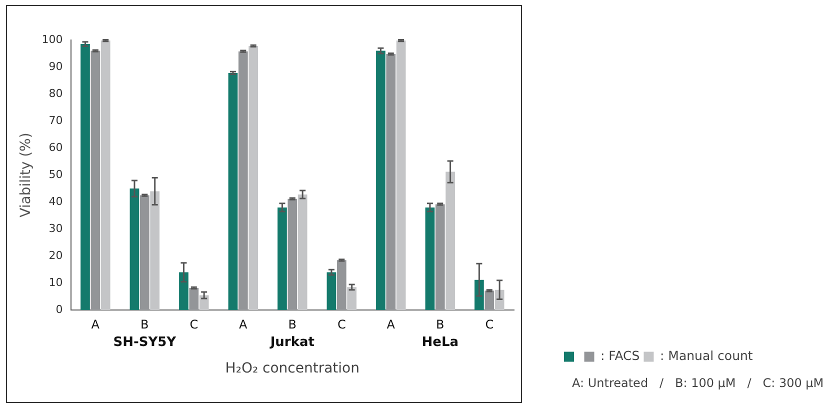 The height and width of the screenshot is (409, 832). What do you see at coordinates (291, 342) in the screenshot?
I see `text: Jurkat` at bounding box center [291, 342].